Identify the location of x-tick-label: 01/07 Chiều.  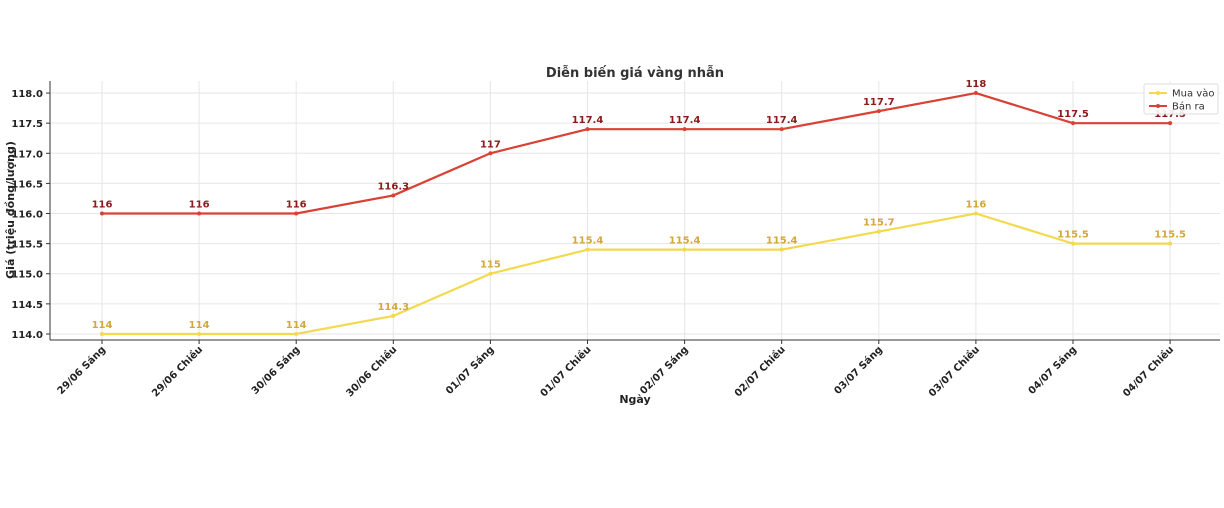
(565, 371).